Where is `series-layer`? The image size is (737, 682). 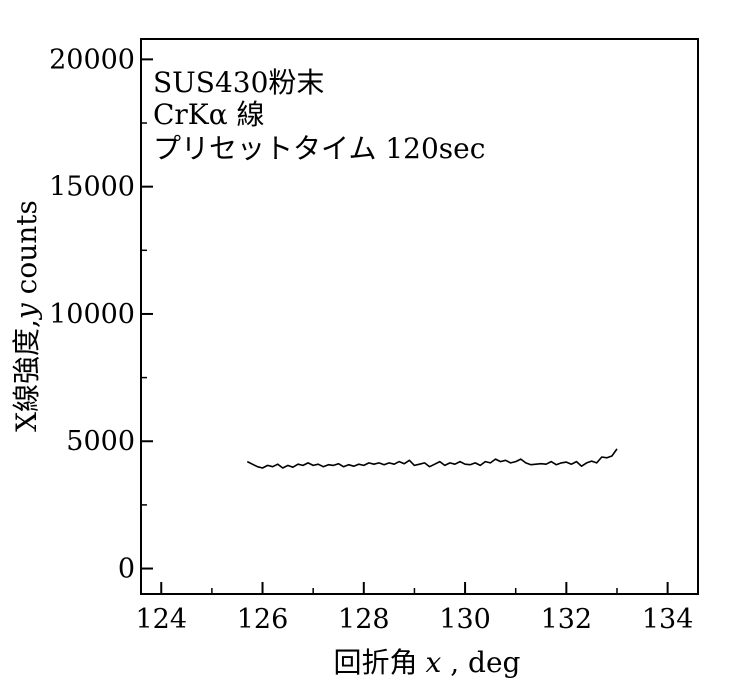
series-layer is located at coordinates (432, 458).